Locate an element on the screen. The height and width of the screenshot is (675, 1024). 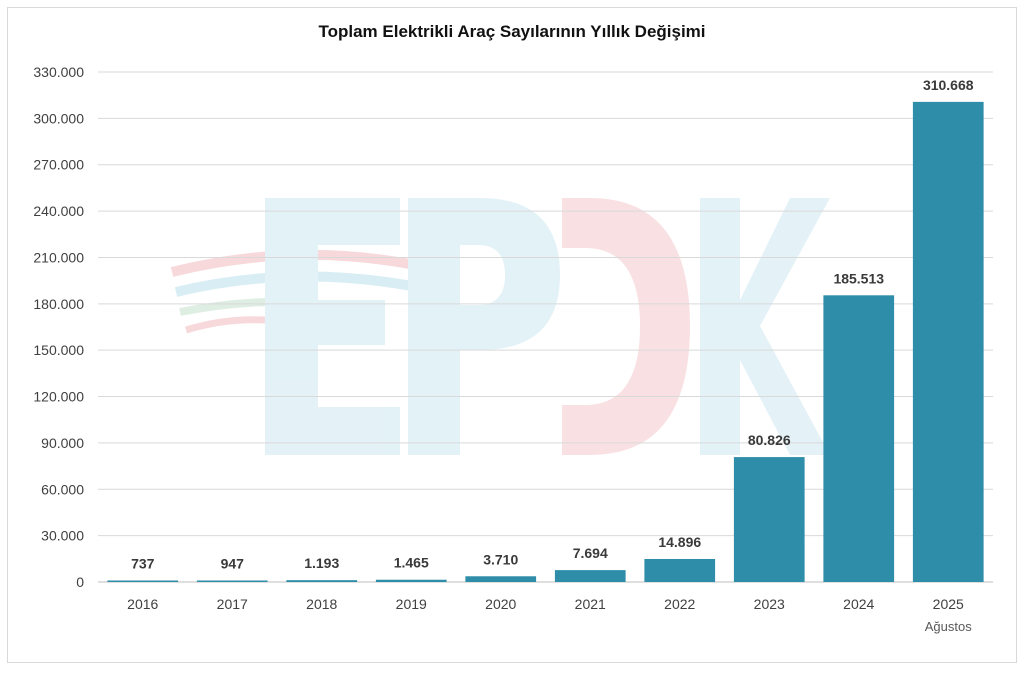
data-label-2022: 14.896 is located at coordinates (679, 542).